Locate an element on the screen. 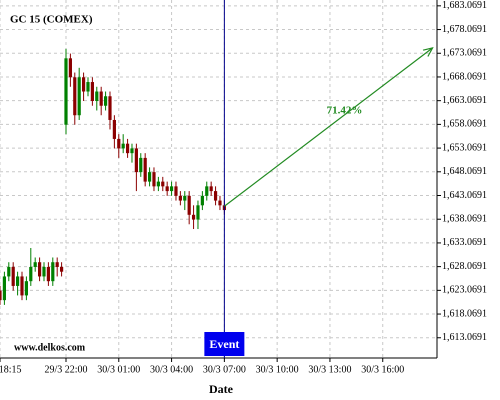  x-tick-label: 30/3 13:00 is located at coordinates (329, 369).